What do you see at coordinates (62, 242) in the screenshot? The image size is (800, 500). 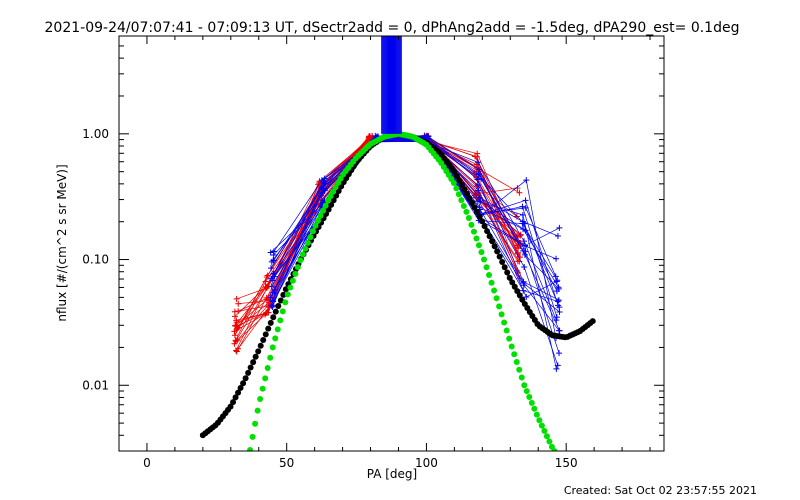 I see `y-axis-label: nflux [#/(cm^2 s sr MeV)]` at bounding box center [62, 242].